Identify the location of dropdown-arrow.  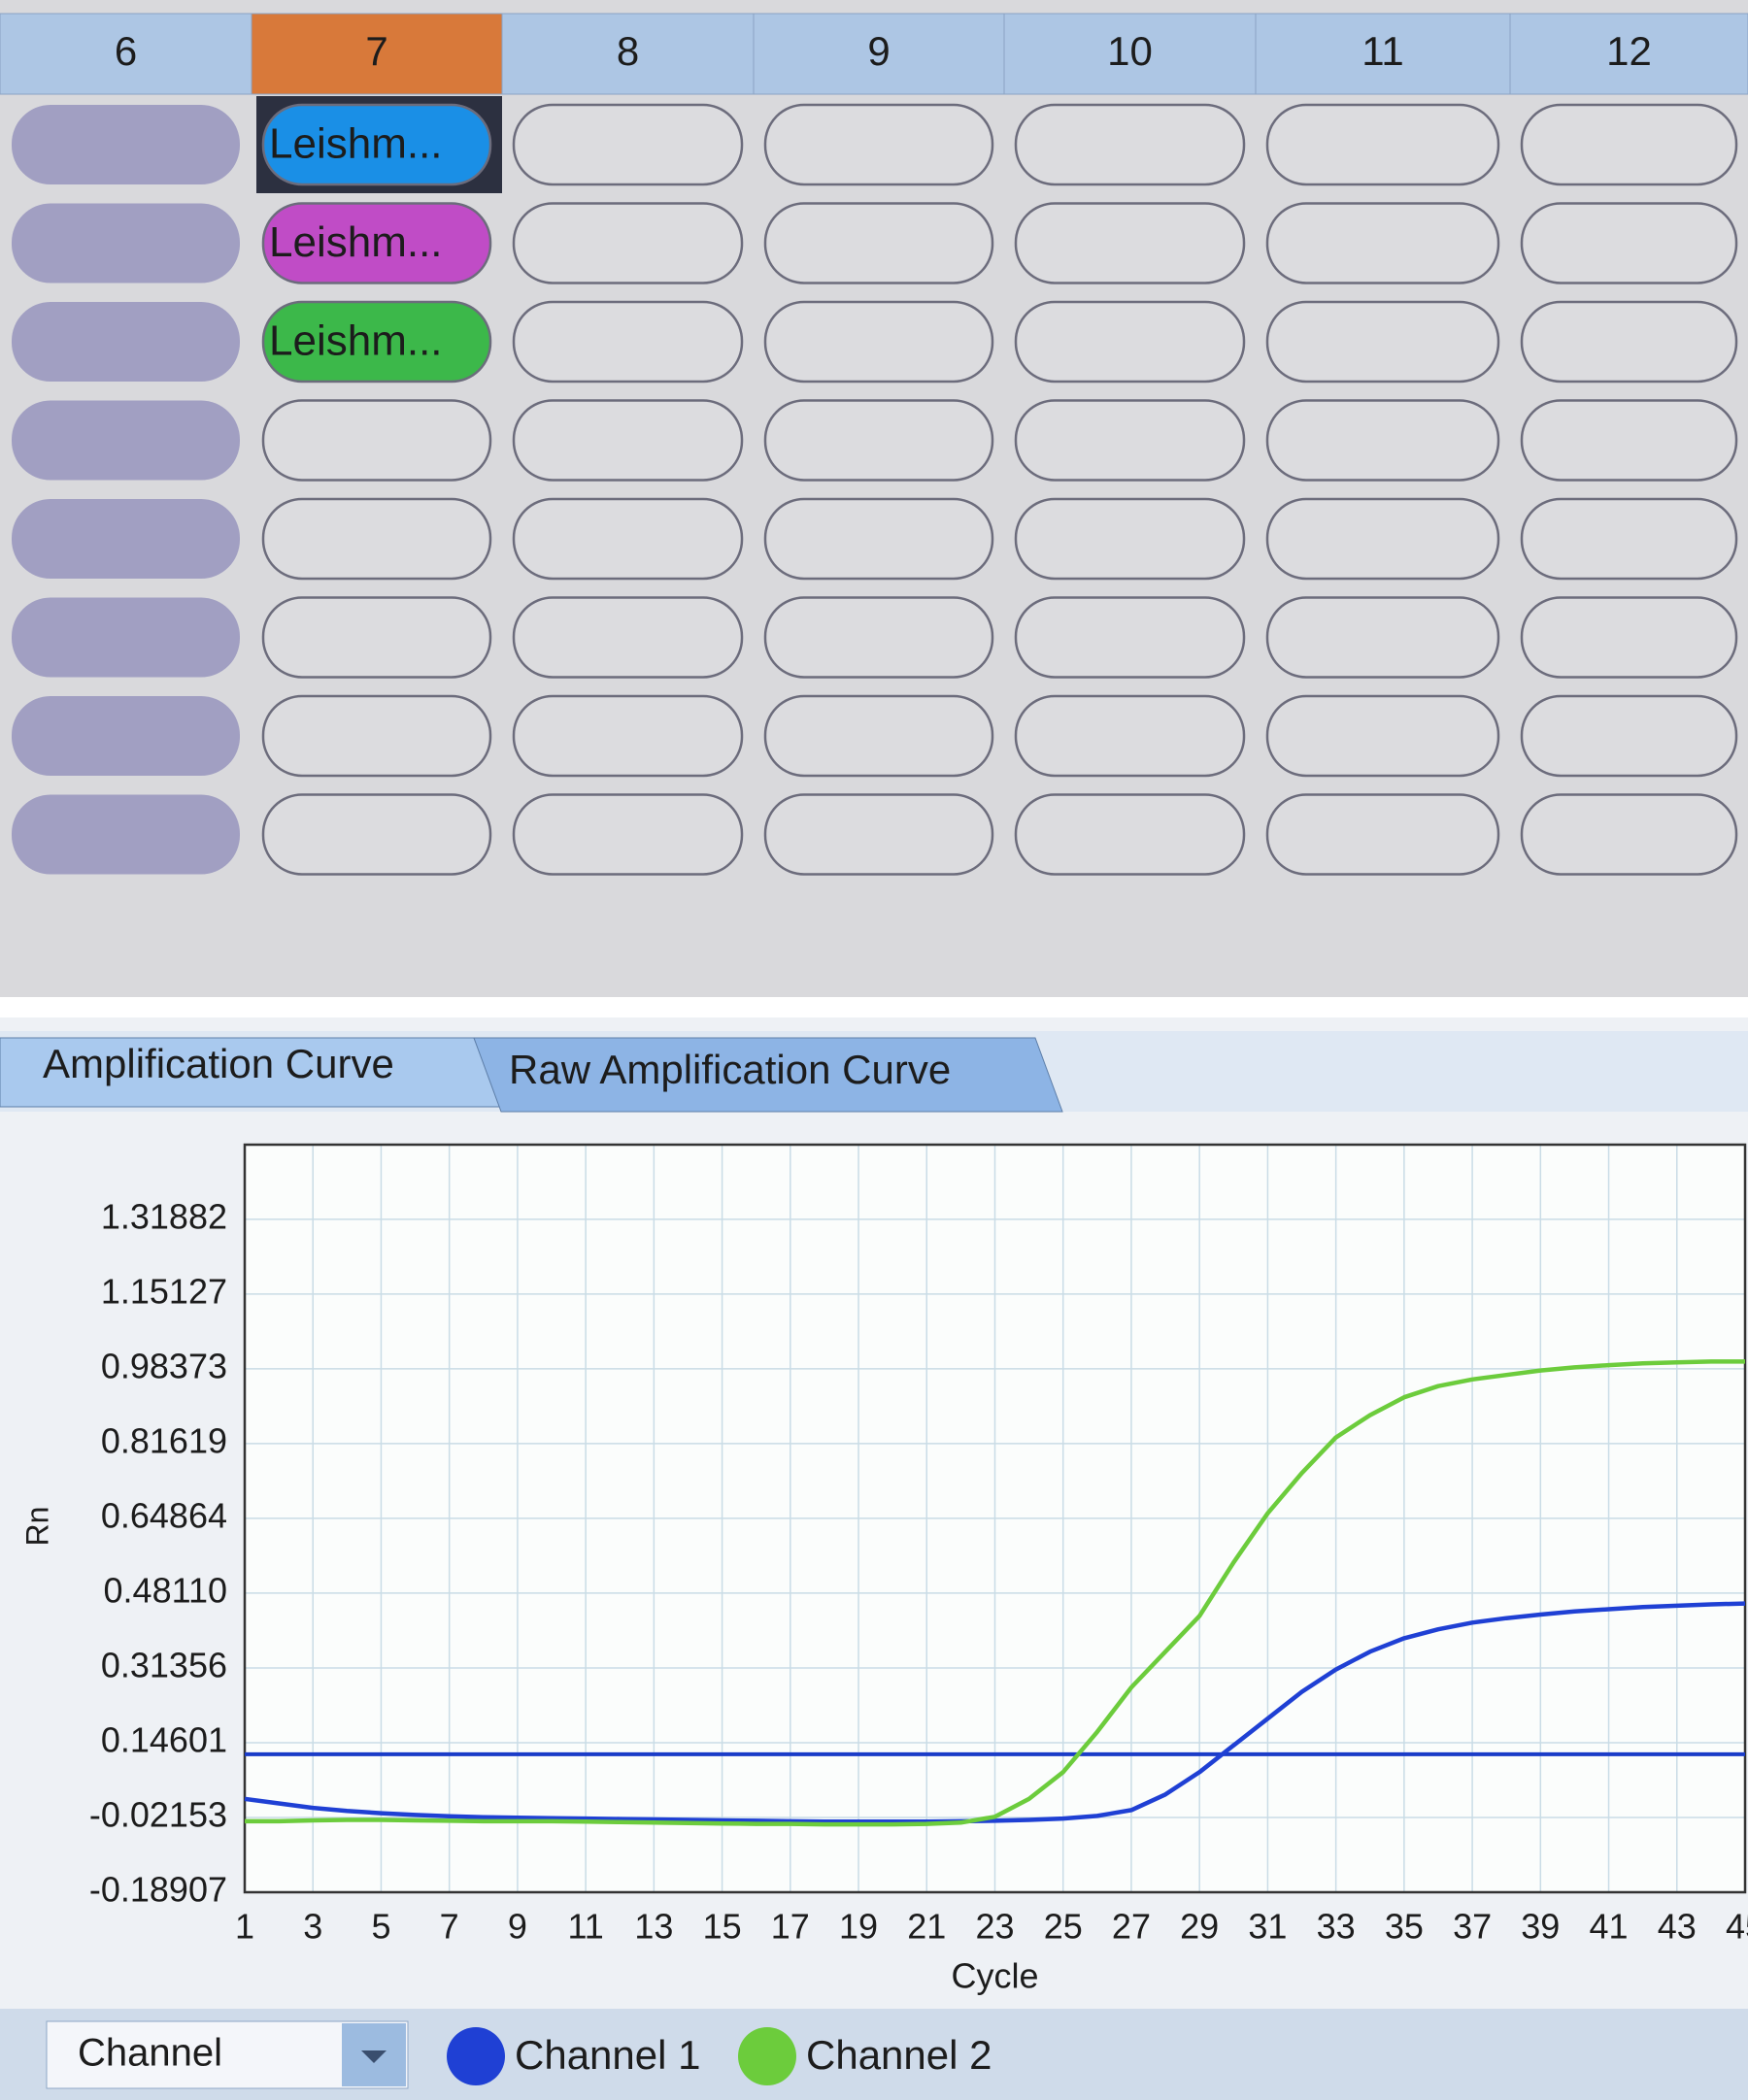
(374, 2056).